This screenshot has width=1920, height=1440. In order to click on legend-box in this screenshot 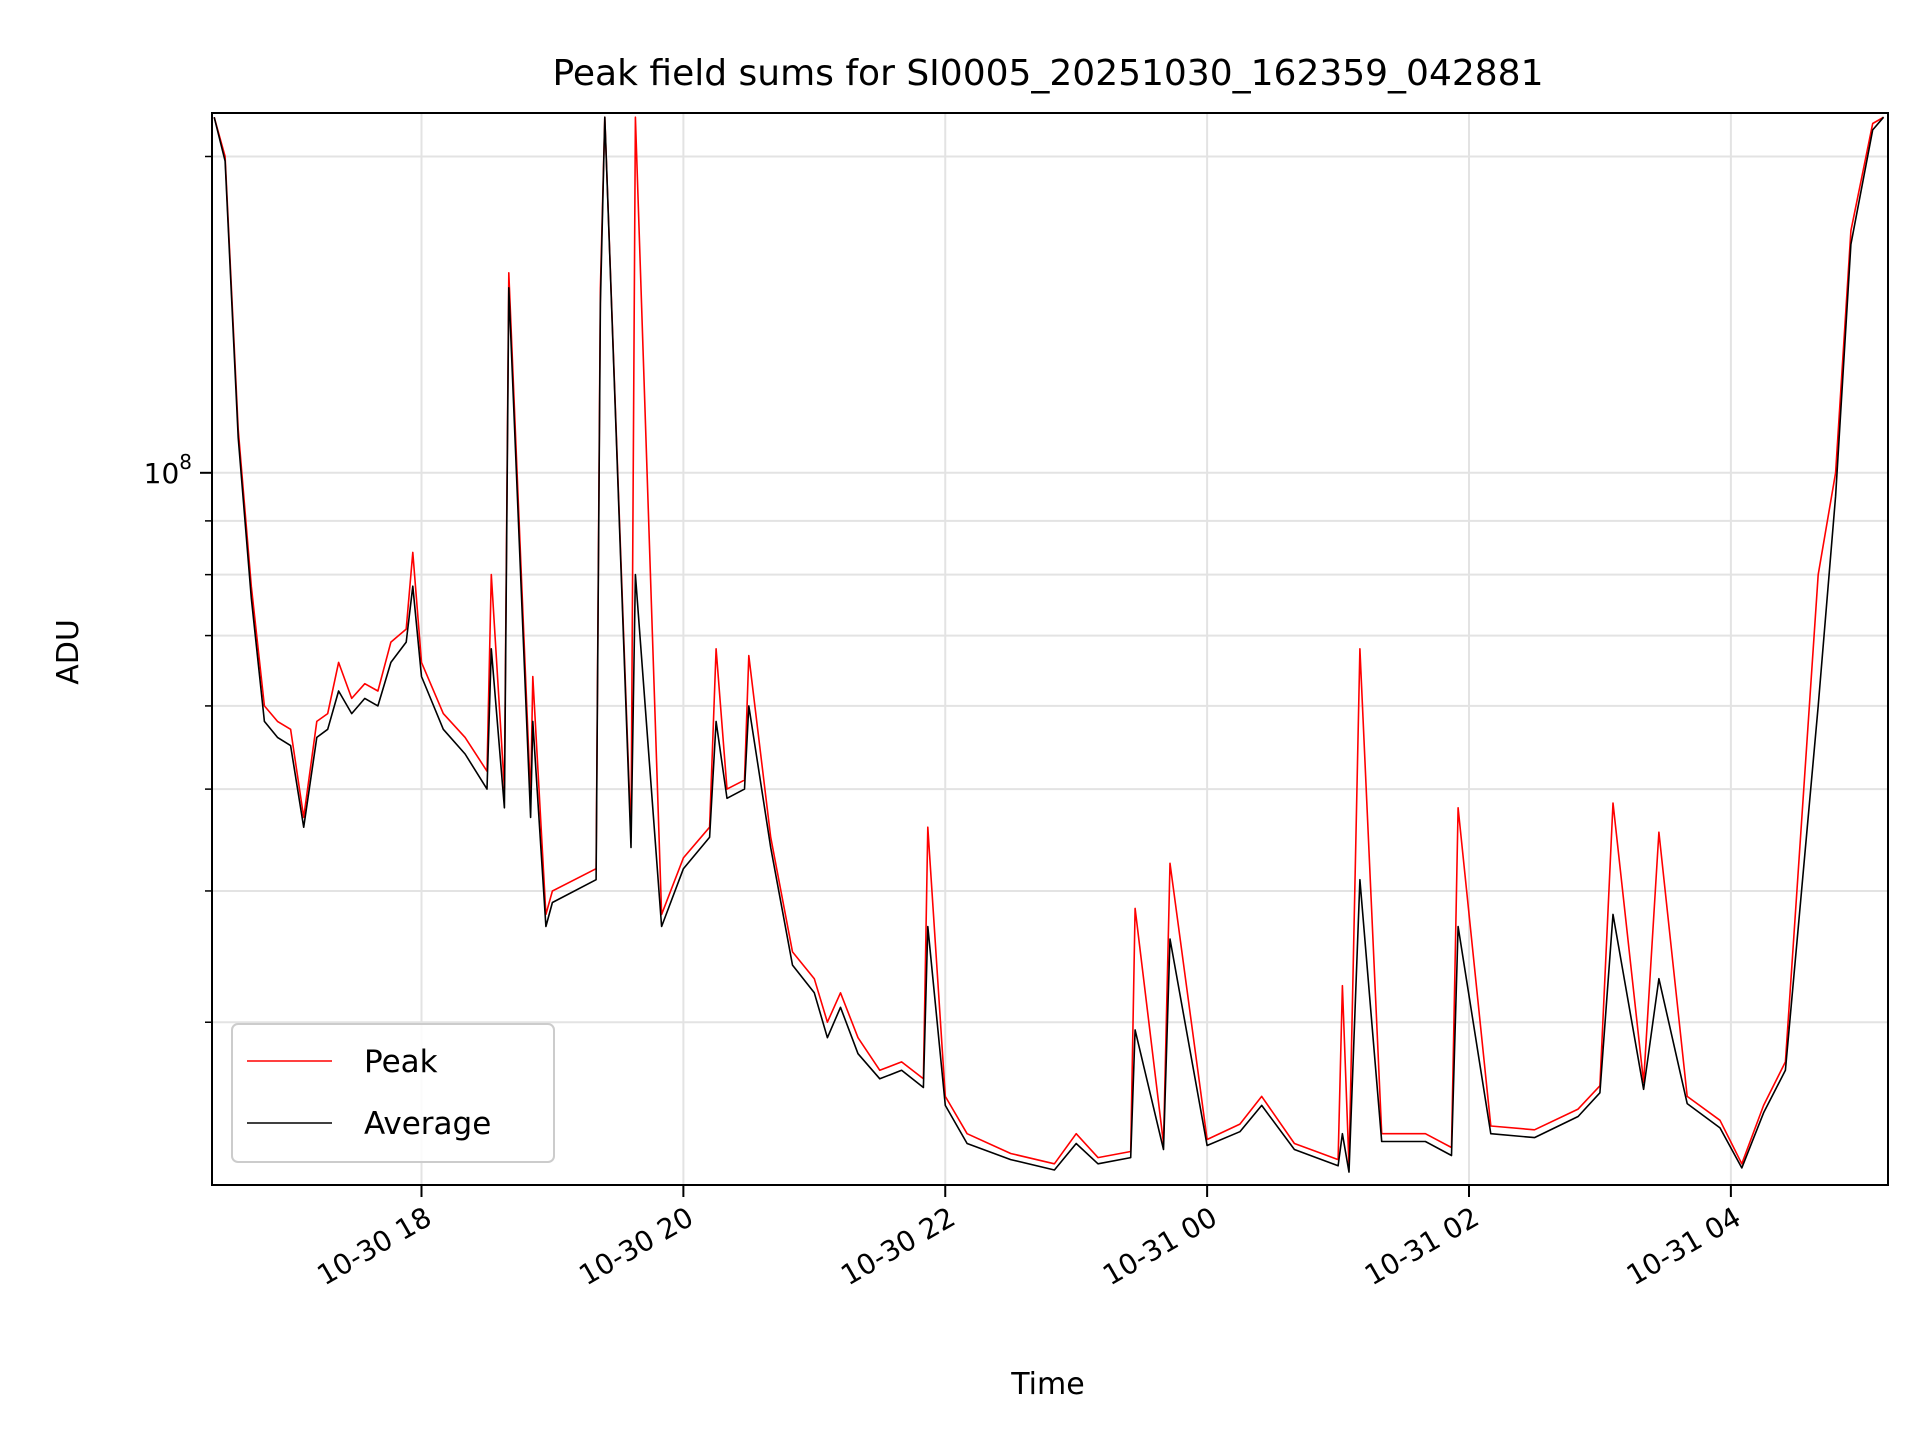, I will do `click(393, 1093)`.